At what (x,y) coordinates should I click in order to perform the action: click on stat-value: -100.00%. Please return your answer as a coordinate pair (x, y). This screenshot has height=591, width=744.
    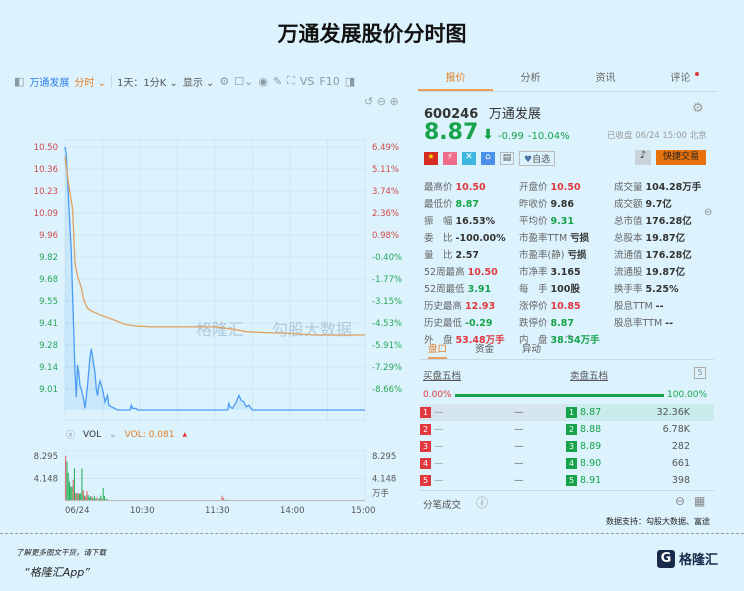
    Looking at the image, I should click on (480, 238).